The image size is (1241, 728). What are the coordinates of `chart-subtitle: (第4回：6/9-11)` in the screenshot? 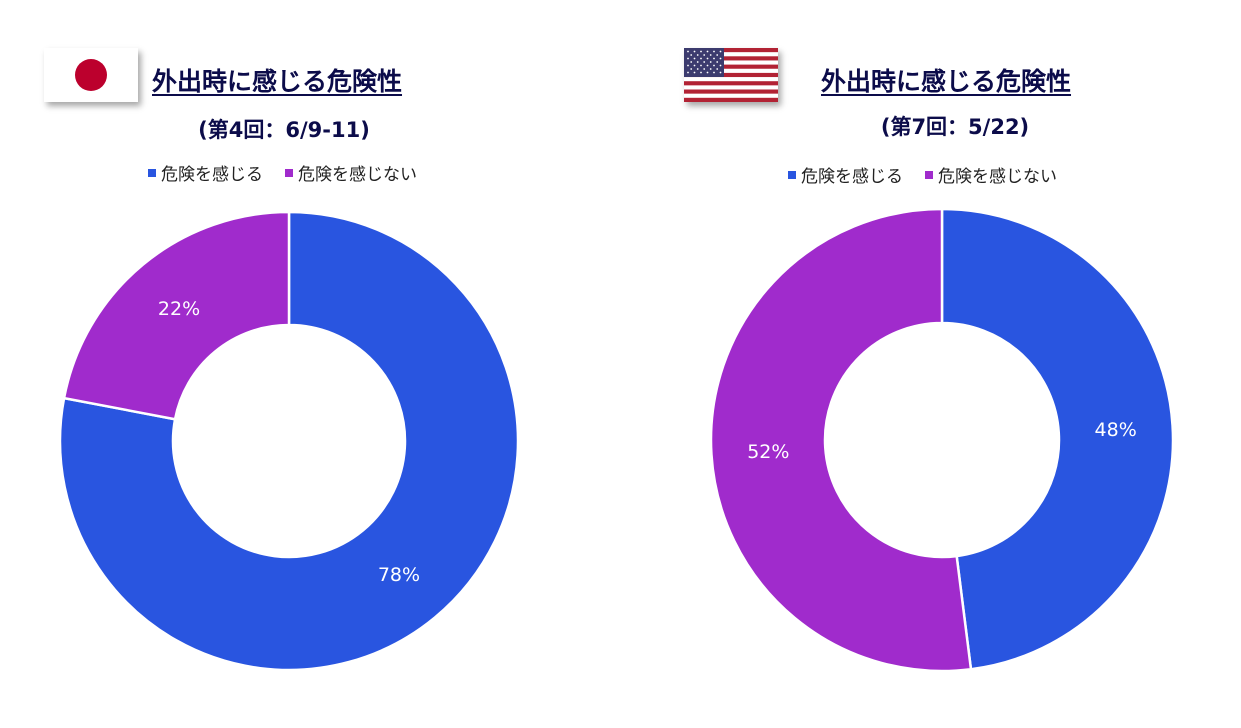 It's located at (284, 130).